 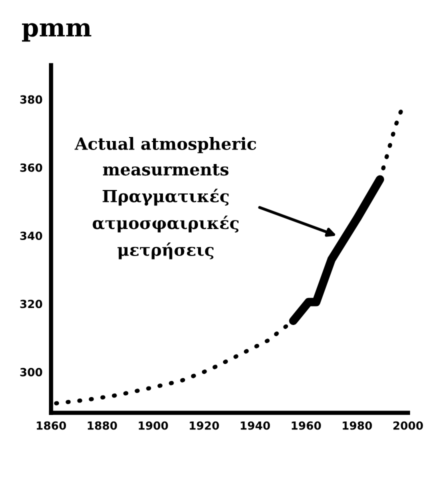 What do you see at coordinates (153, 425) in the screenshot?
I see `x-tick-label: 1900` at bounding box center [153, 425].